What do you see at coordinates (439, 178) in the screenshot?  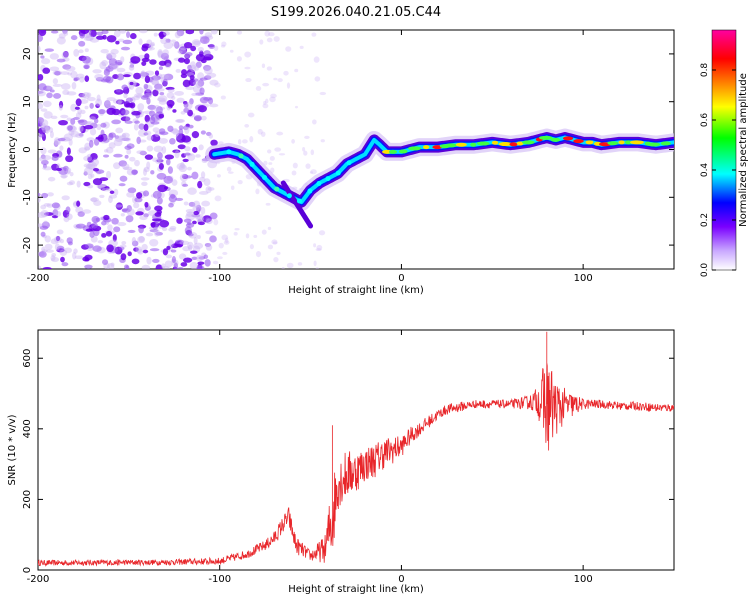 I see `spectrogram-ridge` at bounding box center [439, 178].